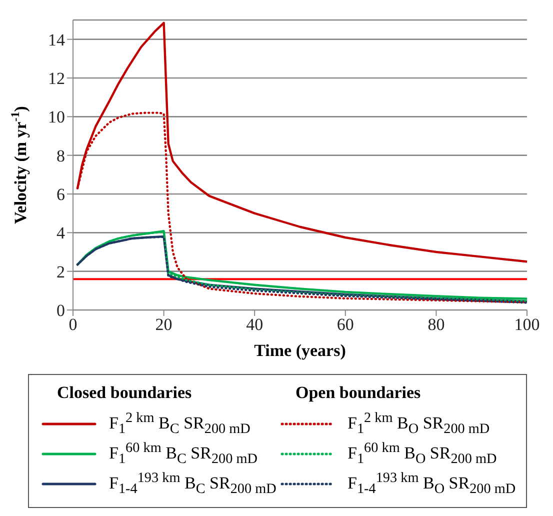  What do you see at coordinates (192, 484) in the screenshot?
I see `legend-label: F$_{1-4}$$^{193 km}$ B$_{C}$ SR$_{200 mD}$` at bounding box center [192, 484].